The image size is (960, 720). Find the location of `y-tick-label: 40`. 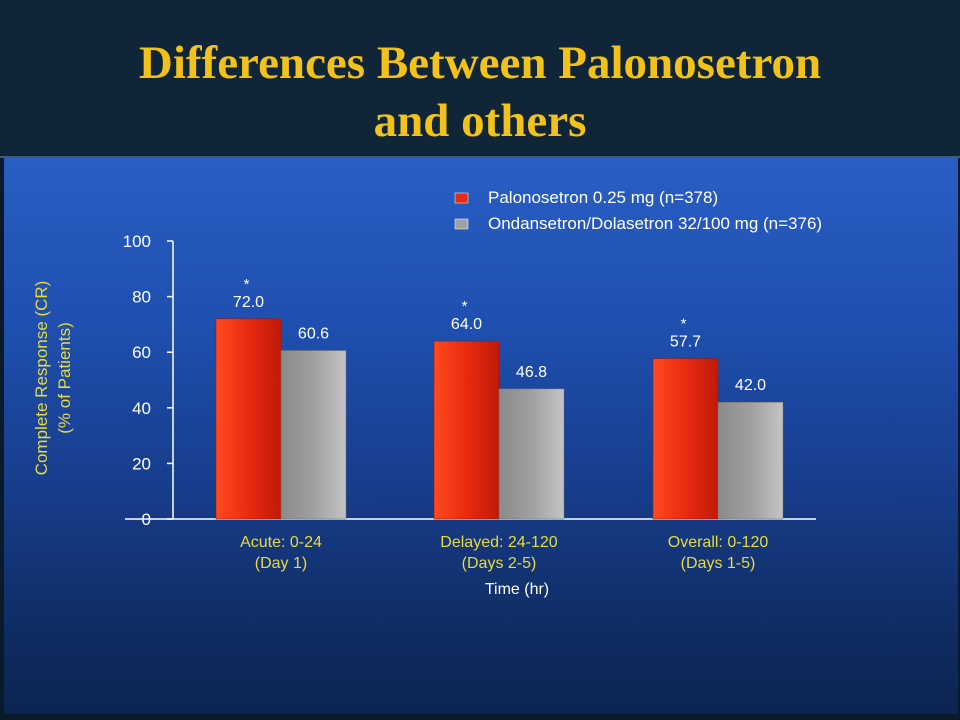

y-tick-label: 40 is located at coordinates (141, 408).